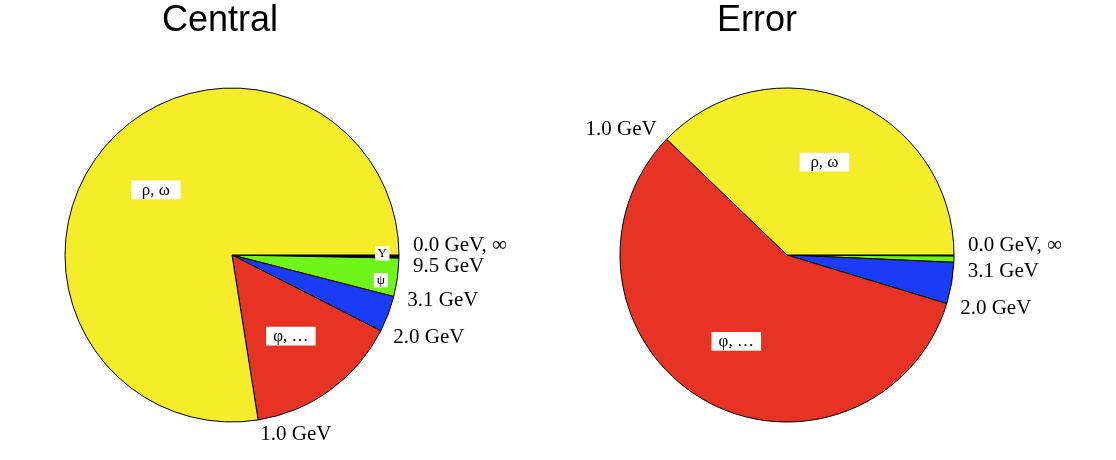  Describe the element at coordinates (382, 253) in the screenshot. I see `slice-label: Υ` at that location.